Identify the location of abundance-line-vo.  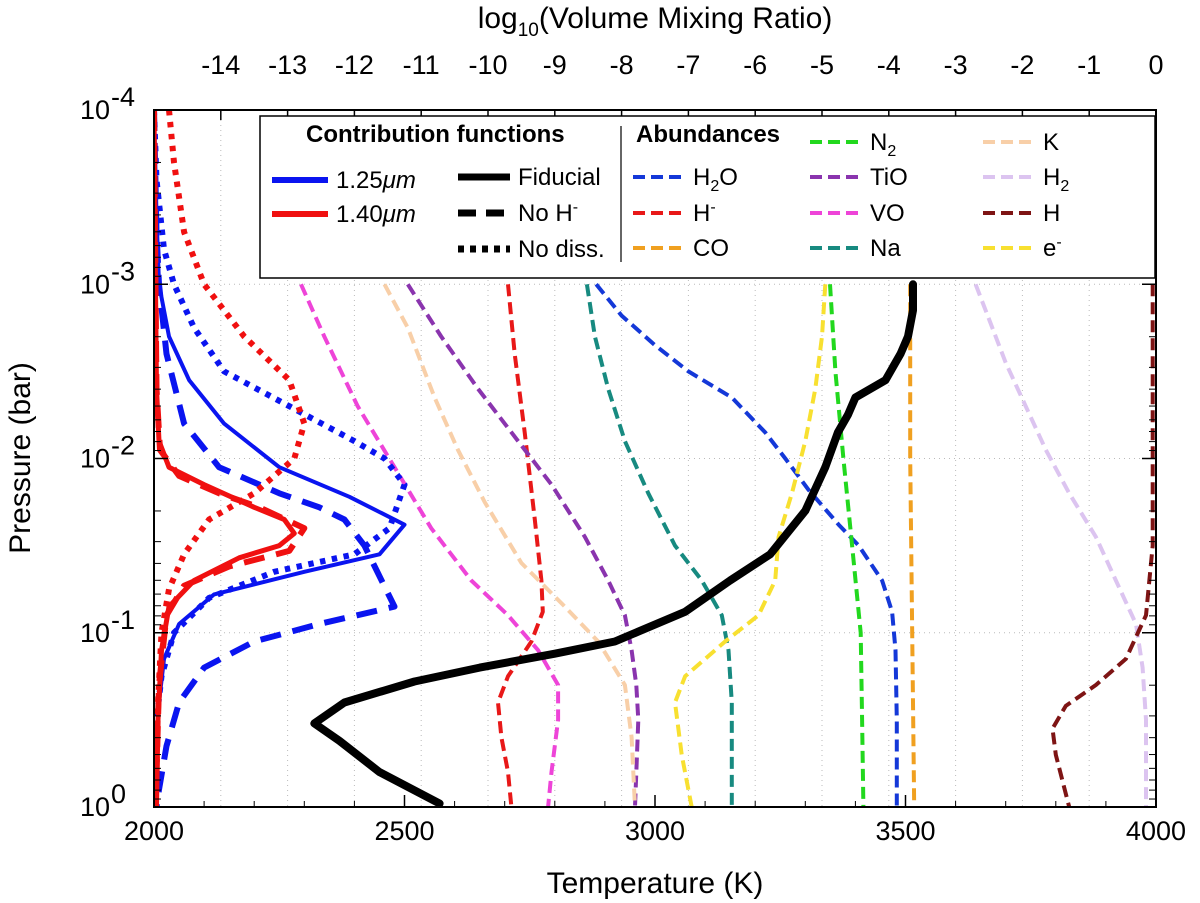
(430, 545).